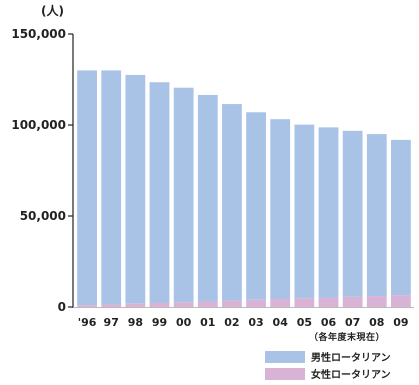 Image resolution: width=419 pixels, height=385 pixels. I want to click on legend: 男性ロータリアン 女性ロータリアン, so click(328, 365).